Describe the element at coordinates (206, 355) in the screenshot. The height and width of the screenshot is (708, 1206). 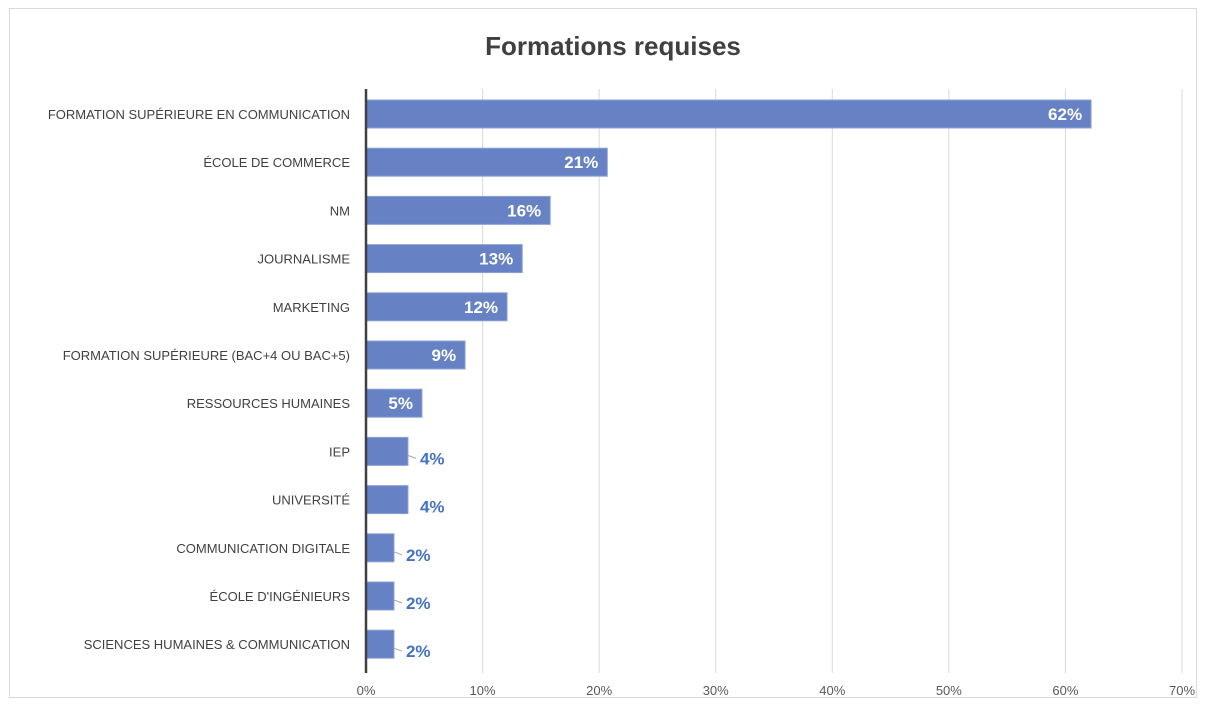
I see `category-label: FORMATION SUPÉRIEURE (BAC+4 OU BAC+5)` at that location.